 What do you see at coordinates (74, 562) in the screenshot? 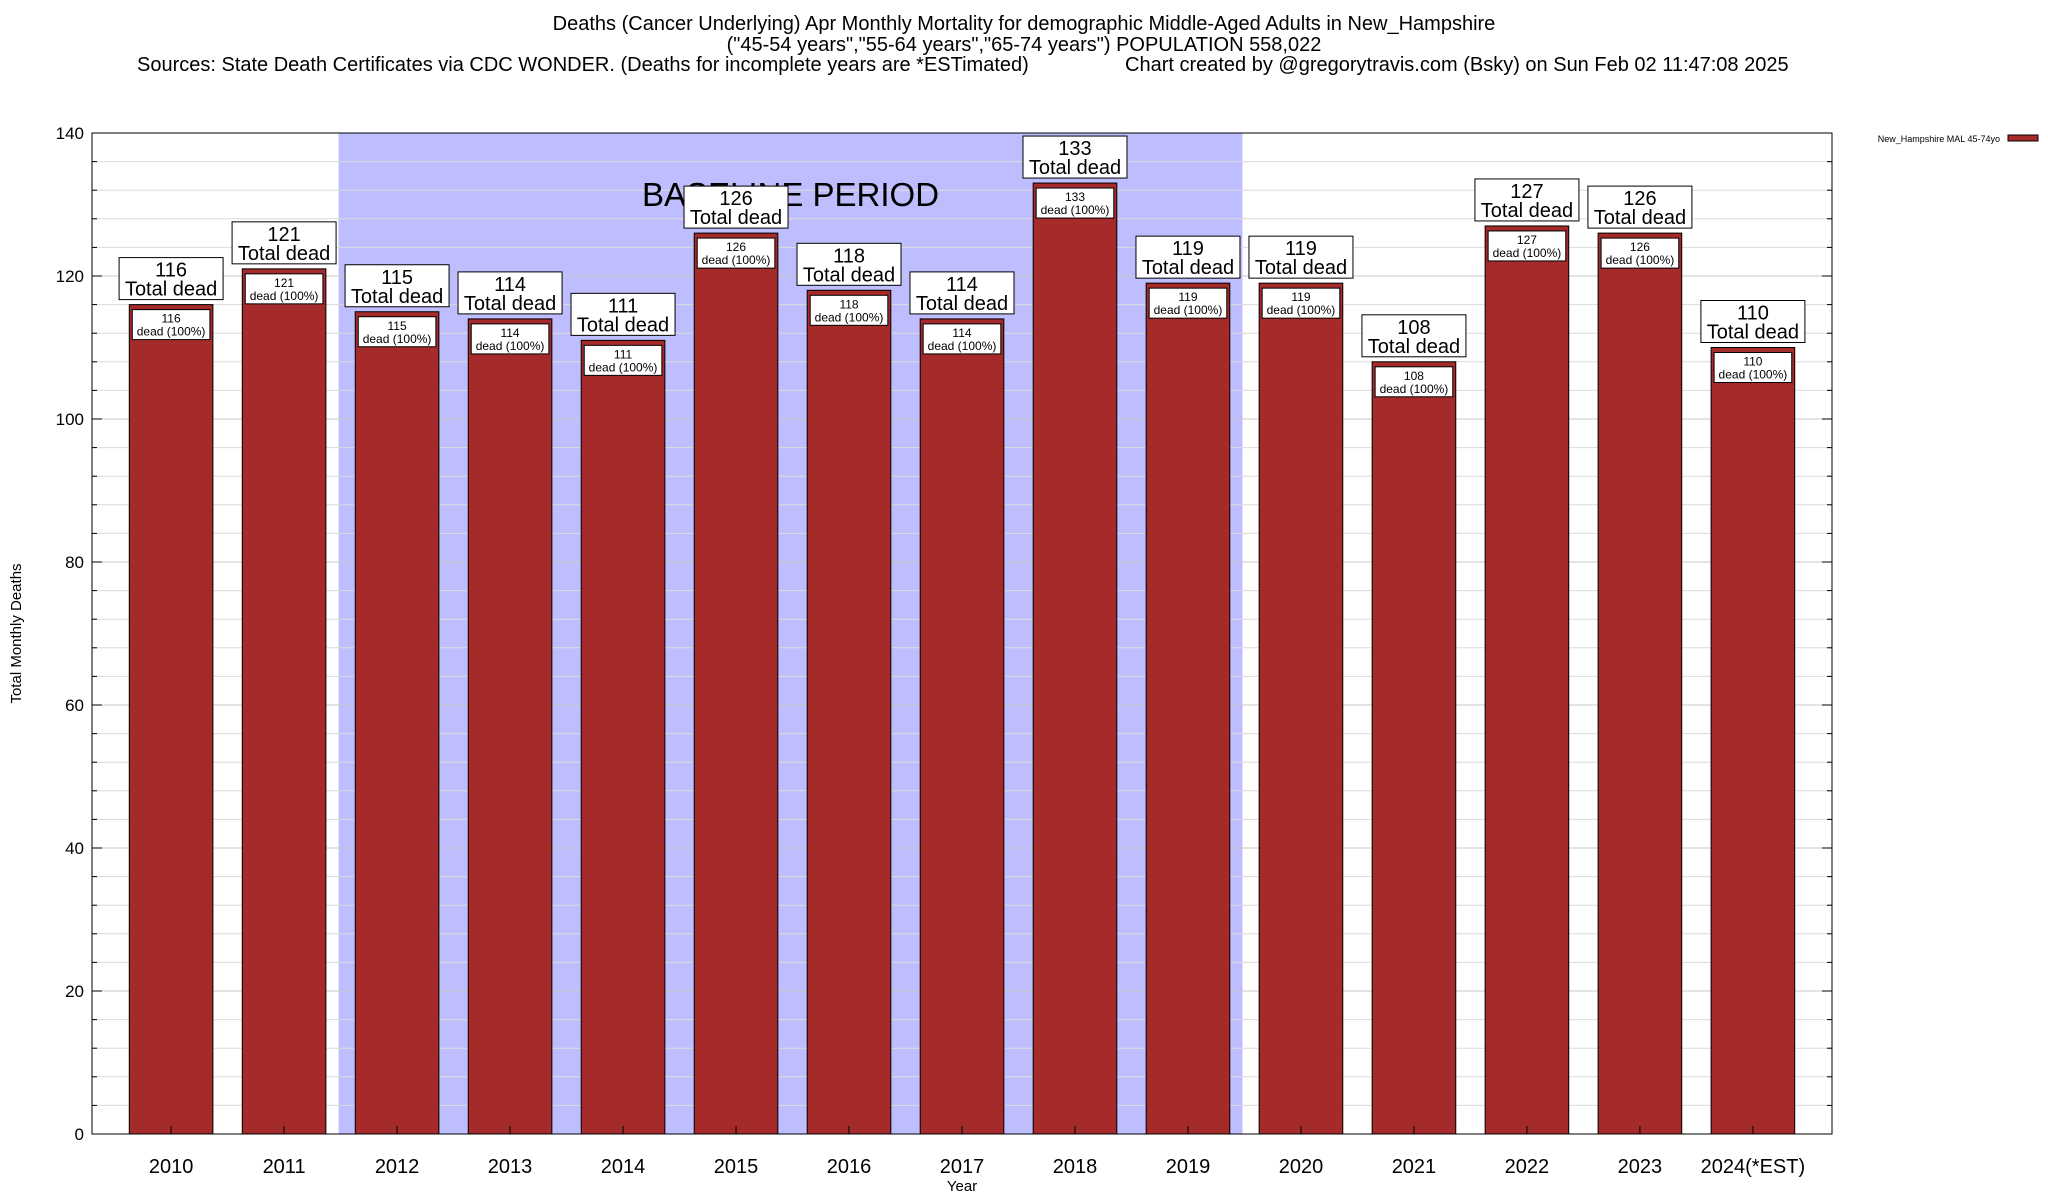
I see `y-tick-label: 80` at bounding box center [74, 562].